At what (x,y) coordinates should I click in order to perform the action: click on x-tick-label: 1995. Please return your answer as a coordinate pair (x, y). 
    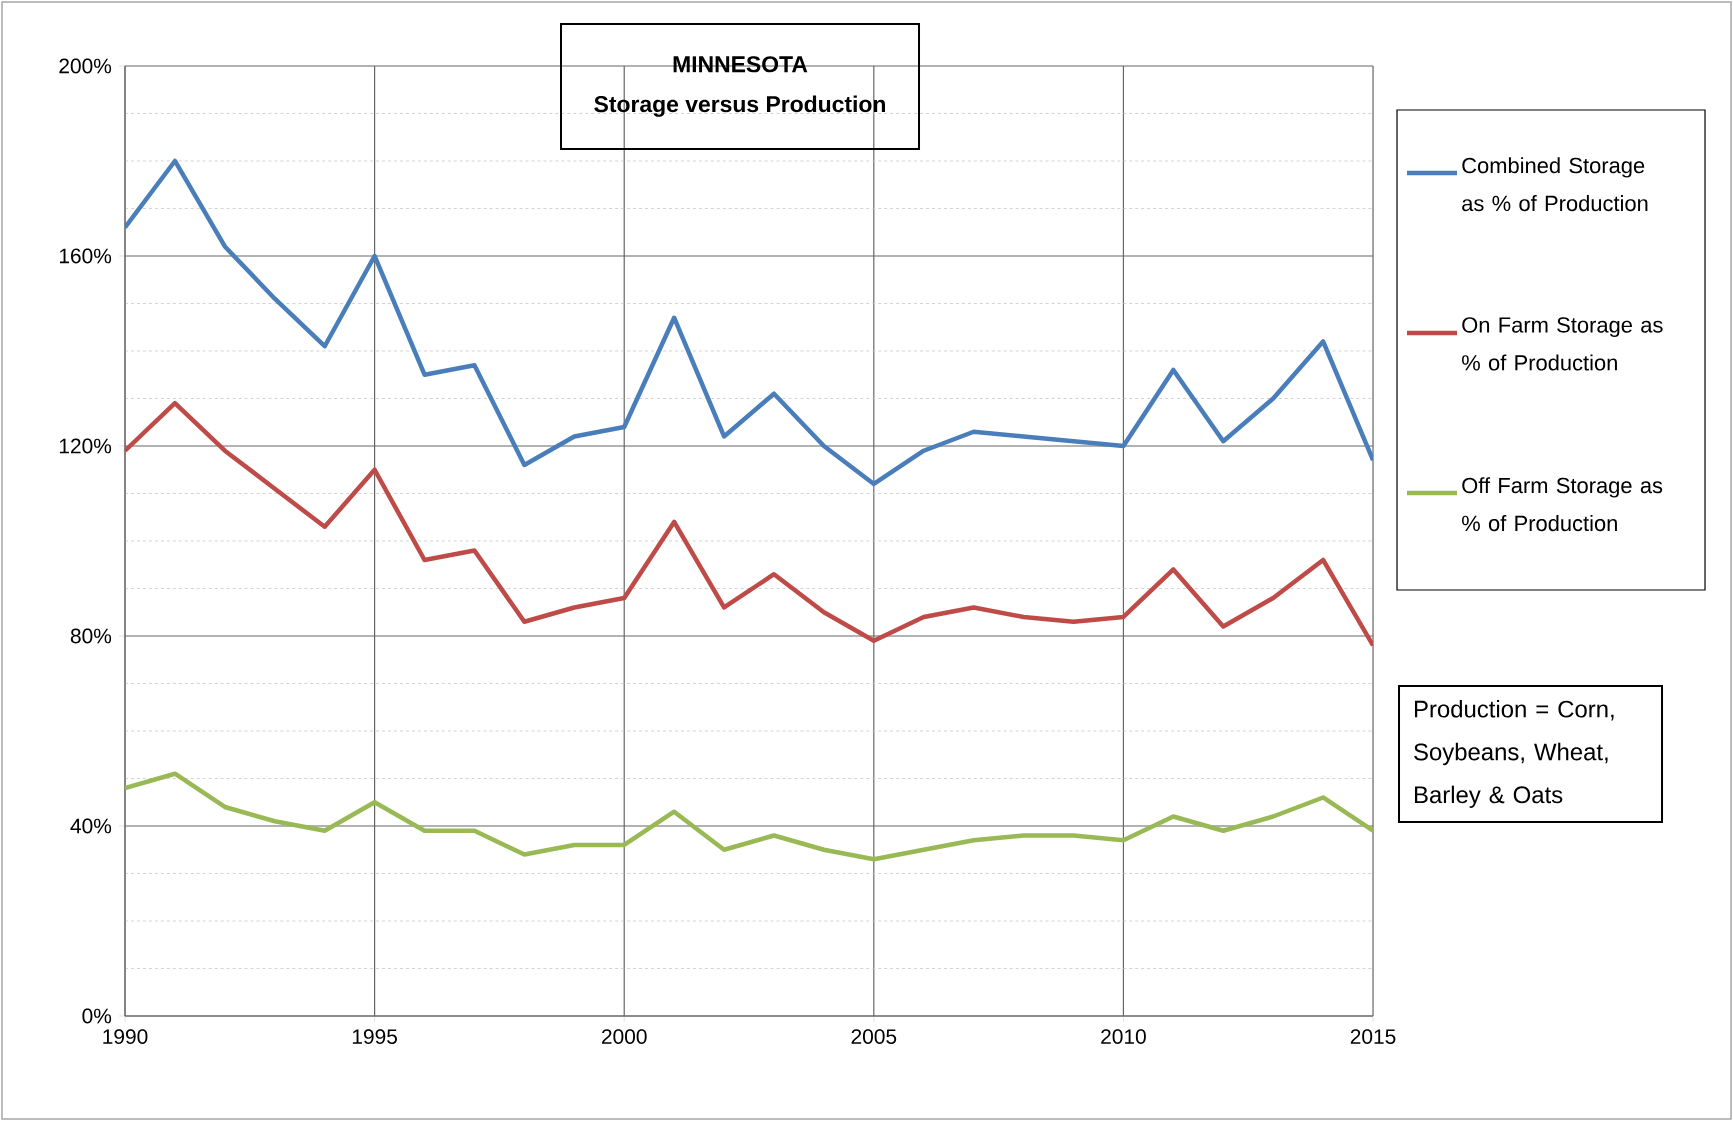
    Looking at the image, I should click on (374, 1036).